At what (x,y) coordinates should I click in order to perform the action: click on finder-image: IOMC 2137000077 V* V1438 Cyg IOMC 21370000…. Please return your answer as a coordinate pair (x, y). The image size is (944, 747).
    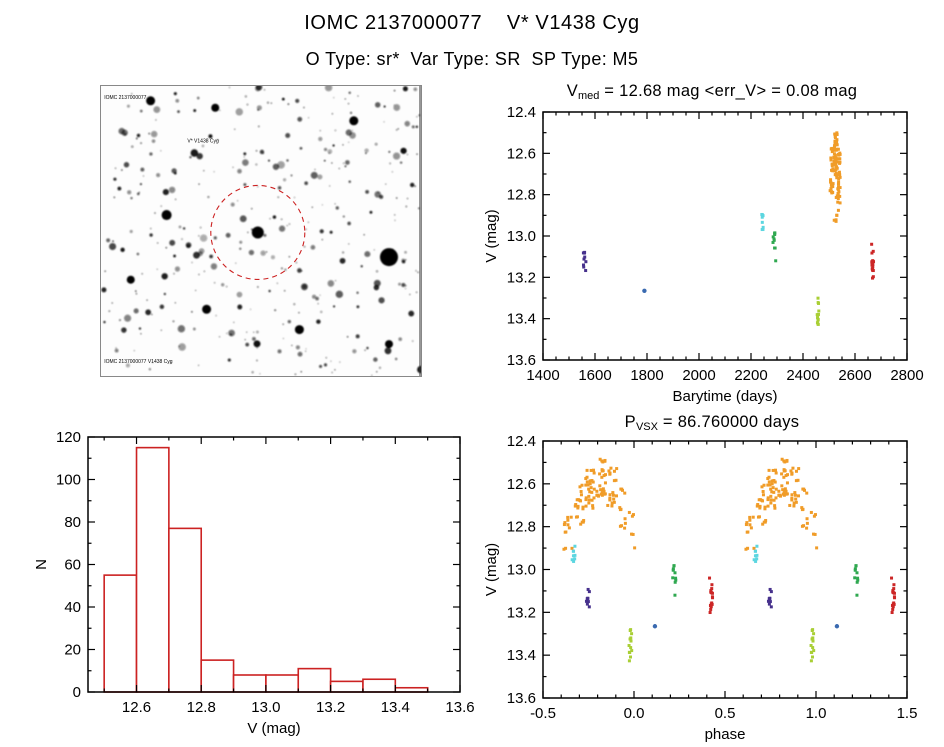
    Looking at the image, I should click on (262, 230).